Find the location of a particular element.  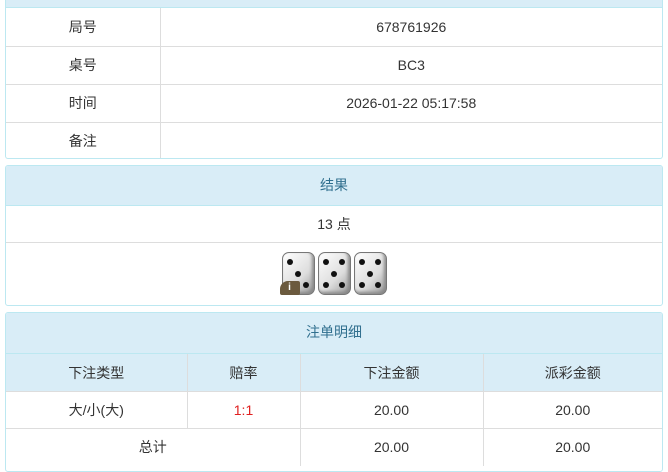

total-label: 总计 is located at coordinates (153, 447).